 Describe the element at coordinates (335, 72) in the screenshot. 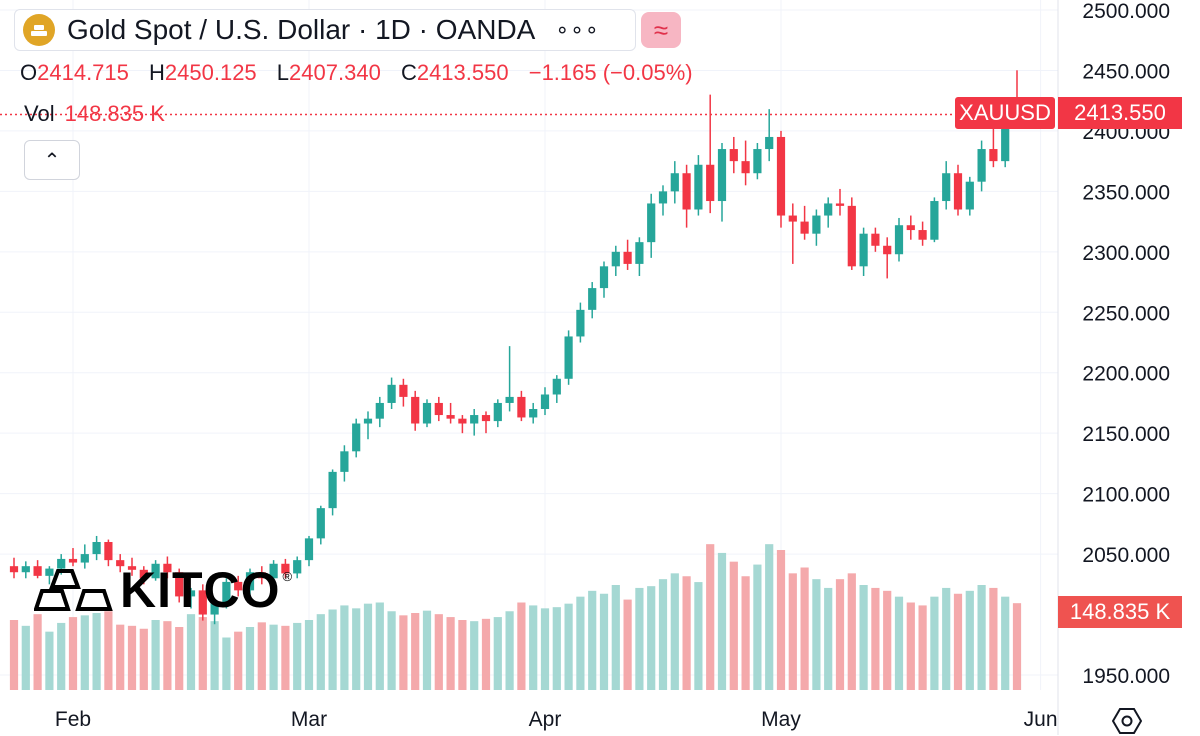

I see `low-value: 2407.340` at that location.